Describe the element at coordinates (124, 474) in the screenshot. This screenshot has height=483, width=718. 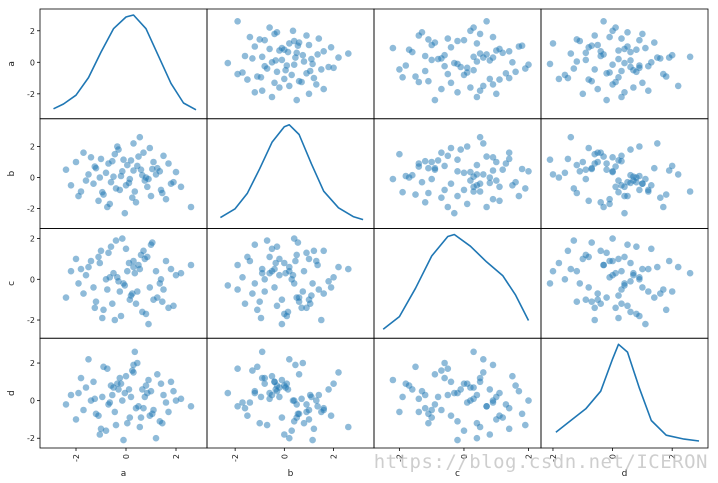
I see `x-axis-label-a: a` at that location.